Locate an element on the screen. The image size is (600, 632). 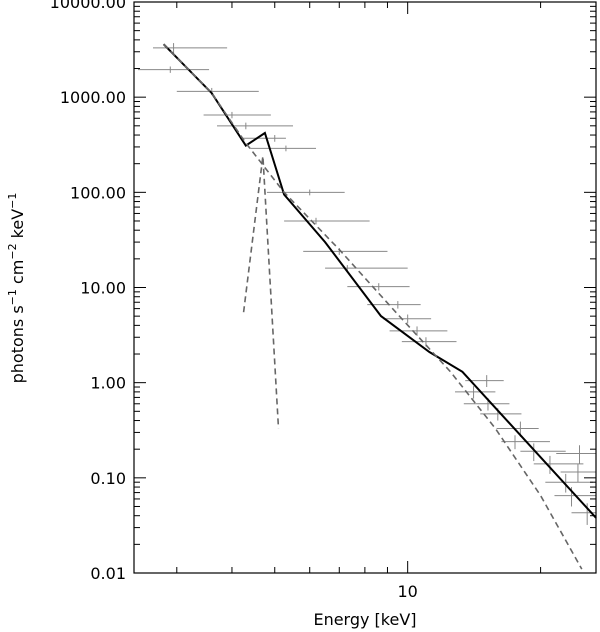
y-axis-label: photons s−1 cm−2 keV−1 is located at coordinates (16, 288).